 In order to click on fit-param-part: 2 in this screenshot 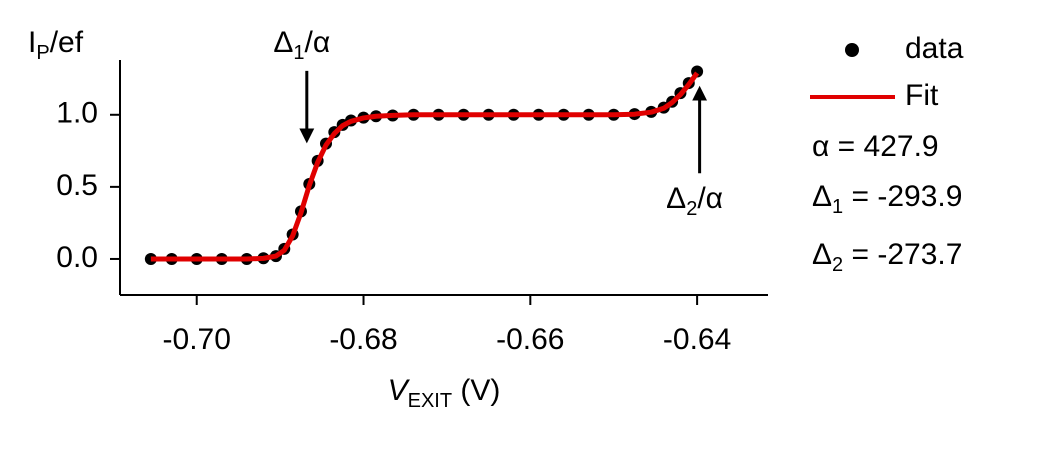, I will do `click(837, 265)`.